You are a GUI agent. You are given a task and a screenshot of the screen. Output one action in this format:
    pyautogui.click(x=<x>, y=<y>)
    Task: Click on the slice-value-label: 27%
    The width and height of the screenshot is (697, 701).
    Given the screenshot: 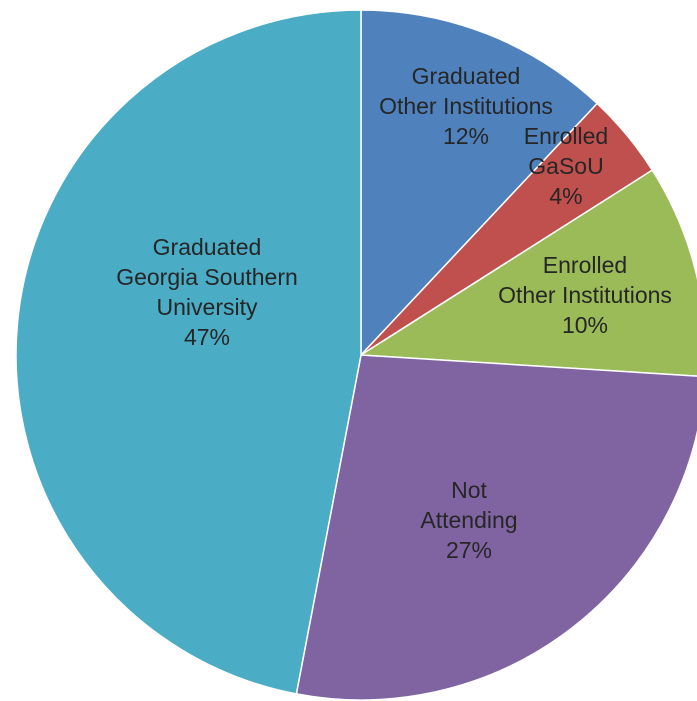 What is the action you would take?
    pyautogui.click(x=469, y=550)
    